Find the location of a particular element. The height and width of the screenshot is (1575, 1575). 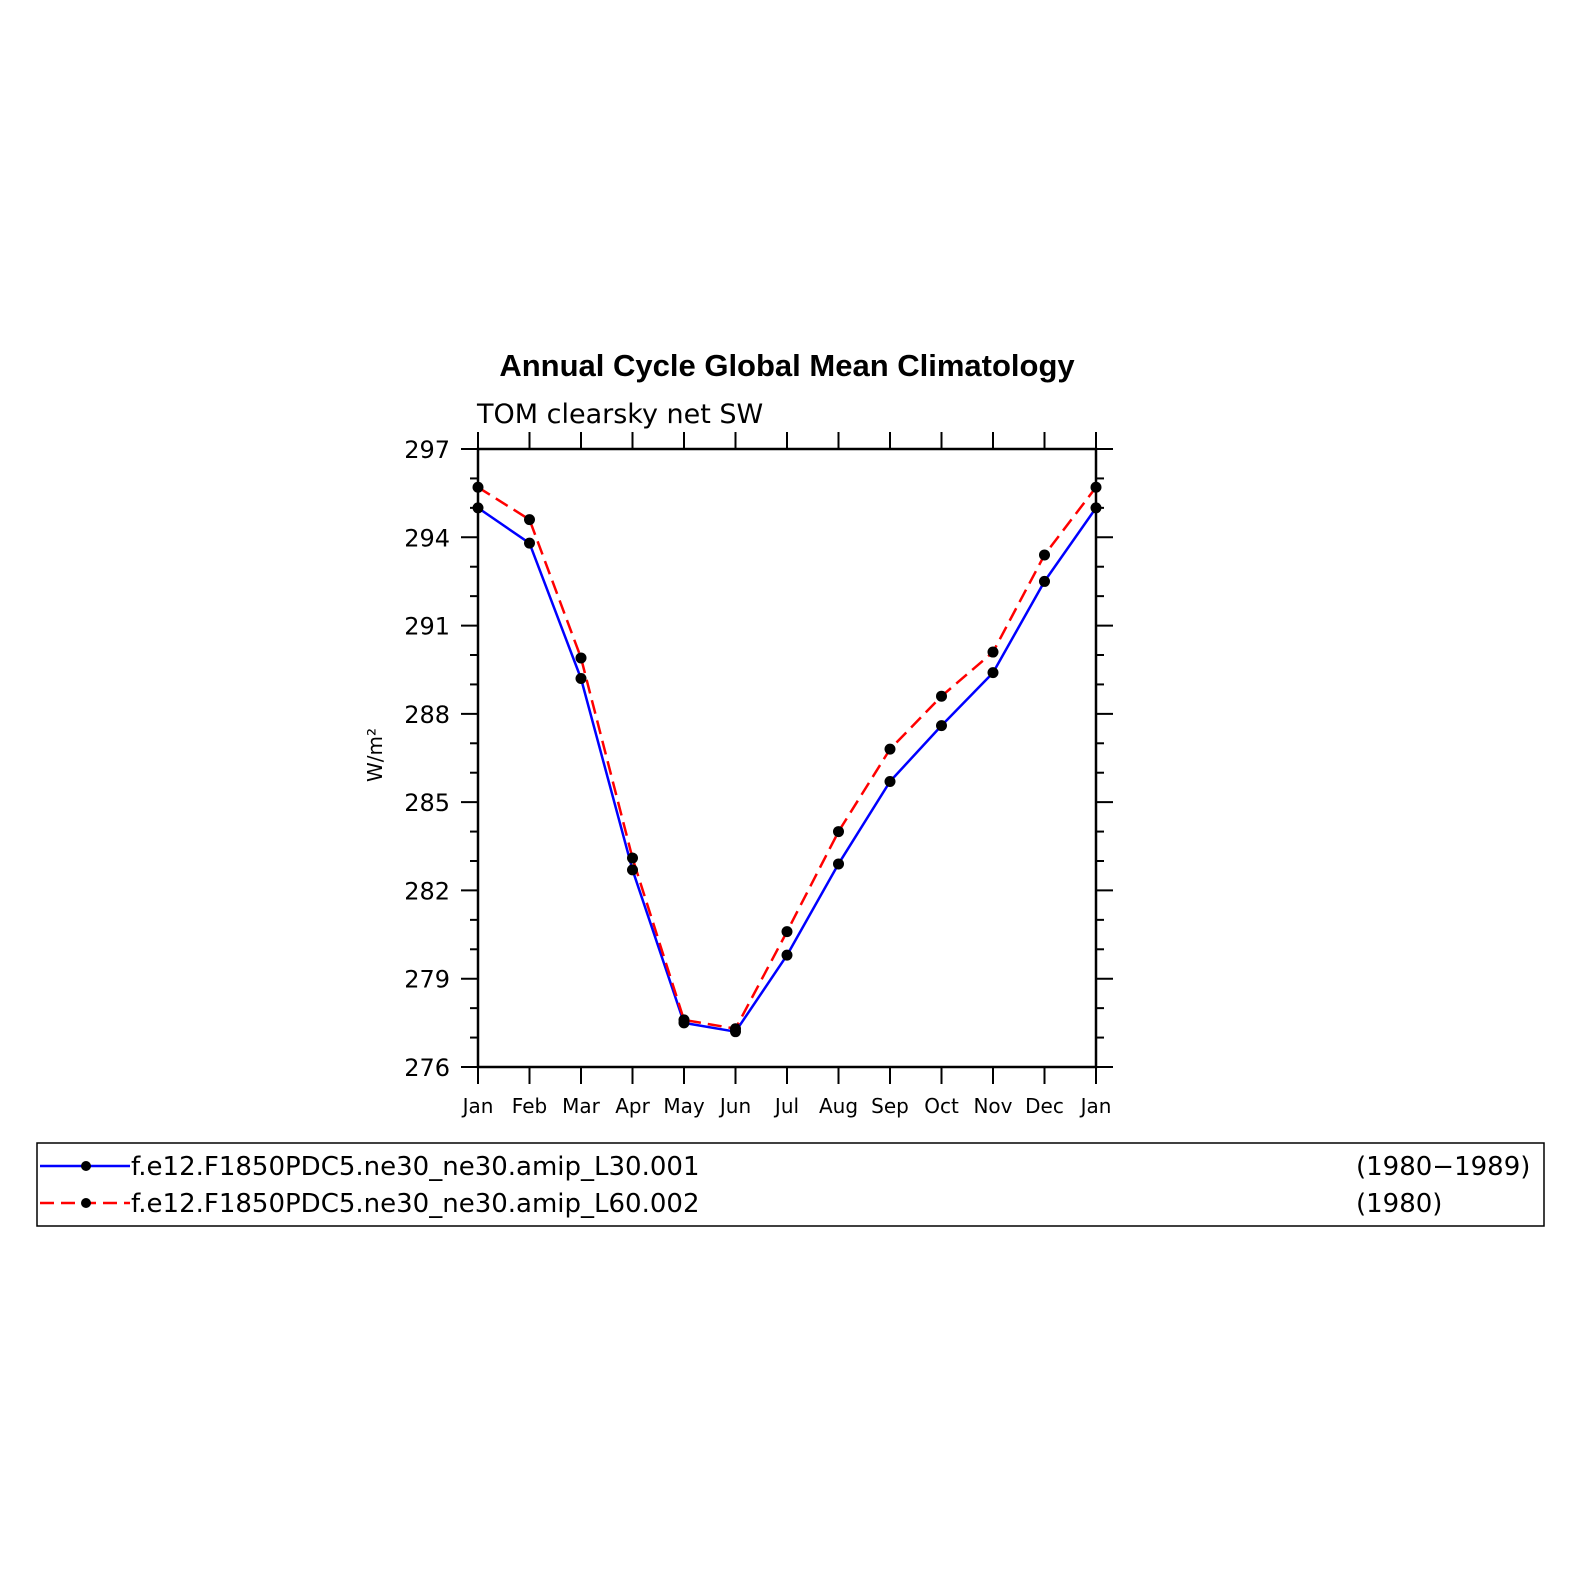

y-tick-label: 282 is located at coordinates (427, 891).